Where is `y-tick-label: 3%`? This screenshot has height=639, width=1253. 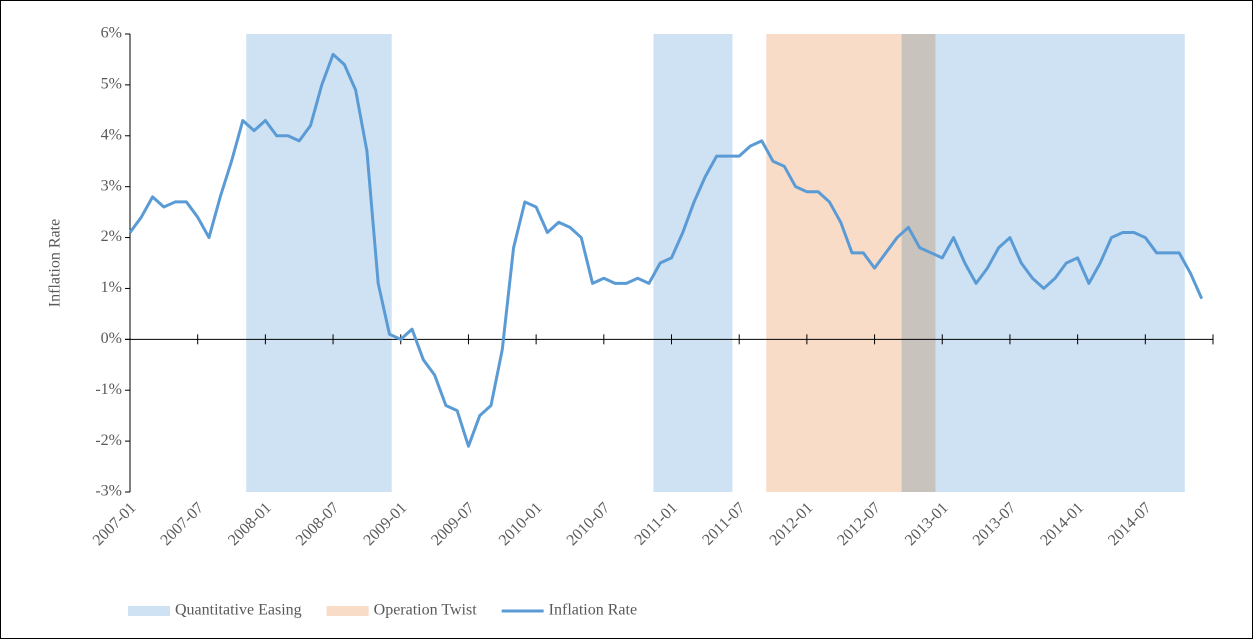
y-tick-label: 3% is located at coordinates (111, 185).